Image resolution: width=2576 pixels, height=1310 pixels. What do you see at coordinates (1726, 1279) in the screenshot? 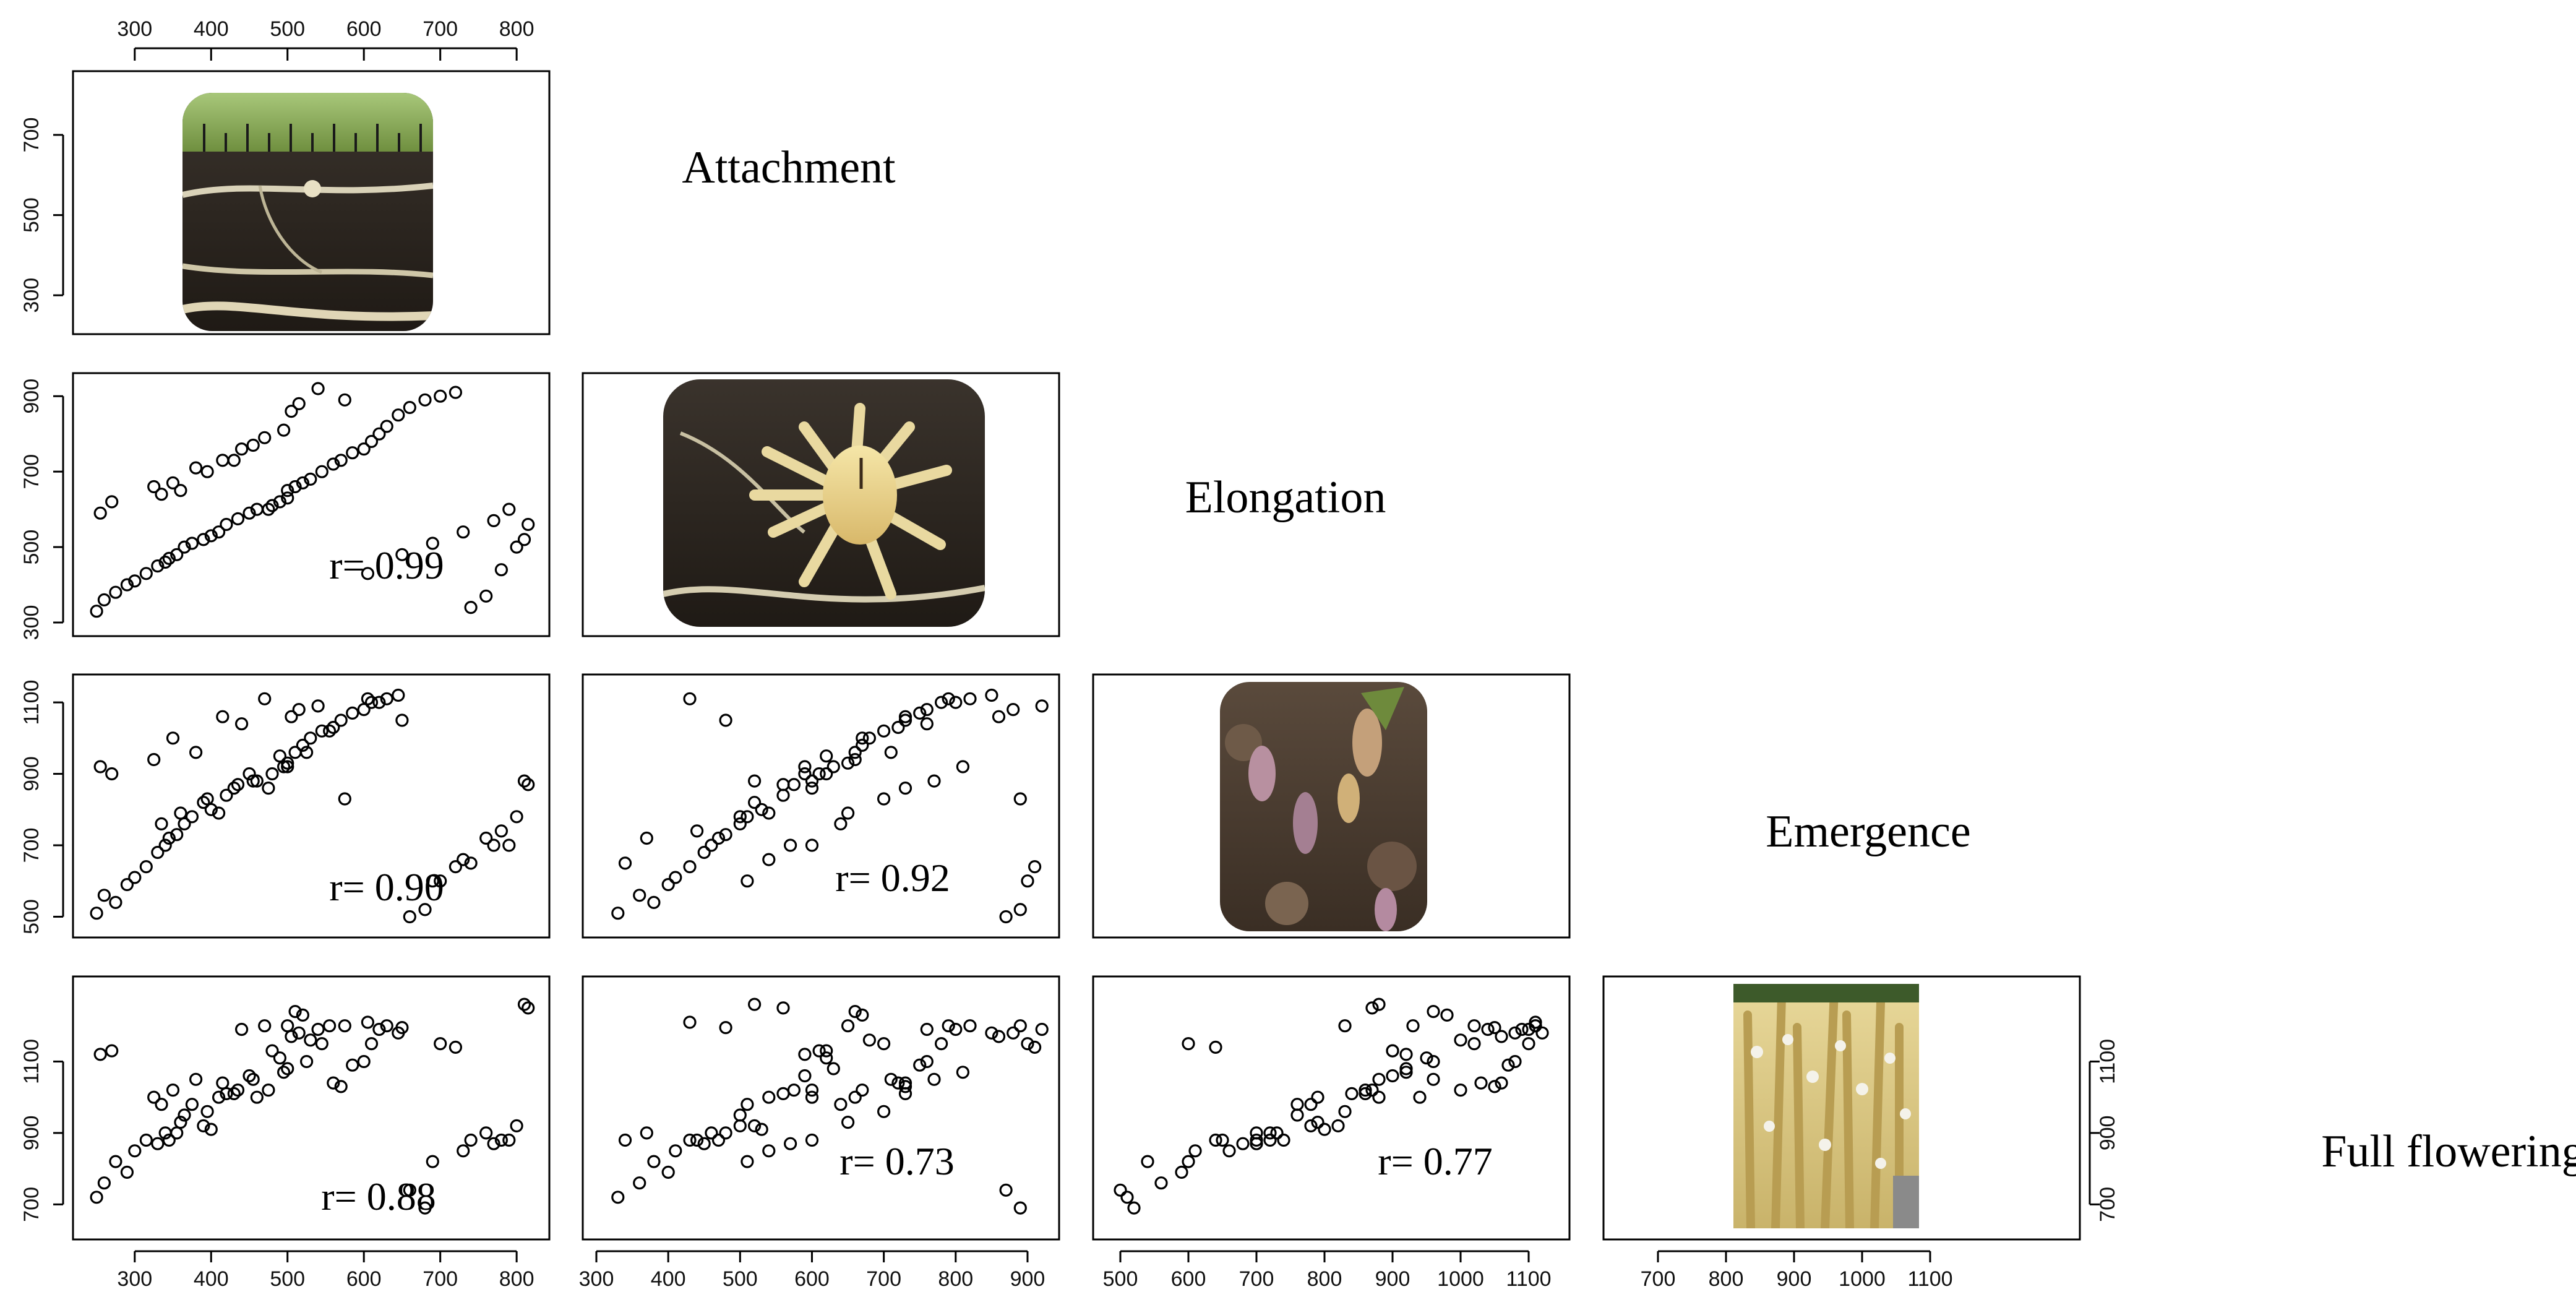
I see `bottom-axis-tick-label: 800` at bounding box center [1726, 1279].